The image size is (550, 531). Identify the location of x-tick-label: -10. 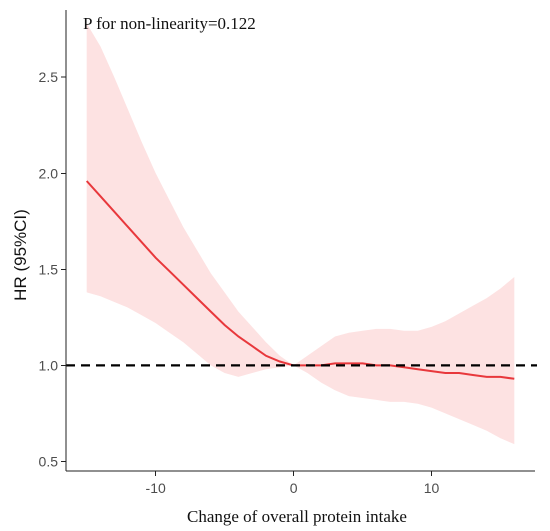
(156, 488).